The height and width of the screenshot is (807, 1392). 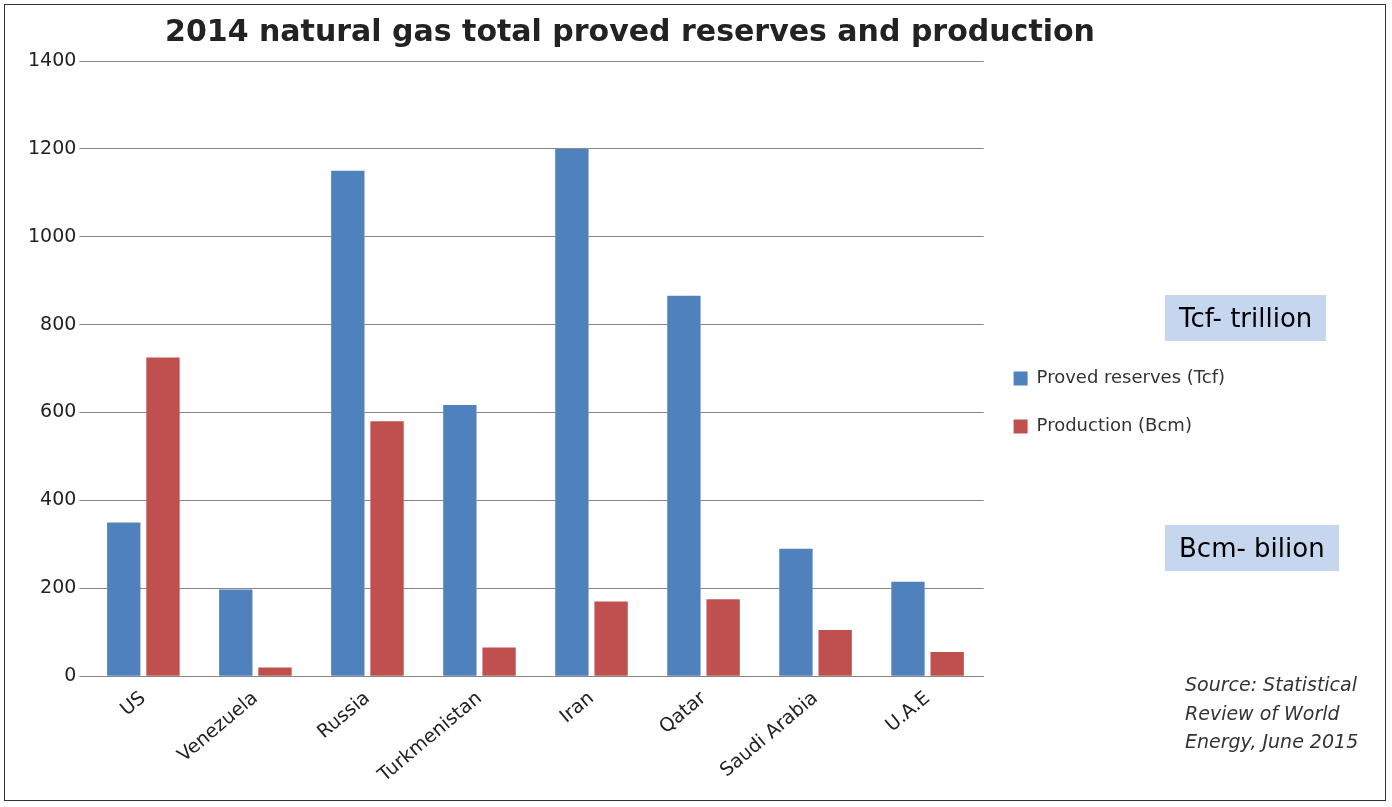 I want to click on text: Tcf- trillion, so click(x=1246, y=318).